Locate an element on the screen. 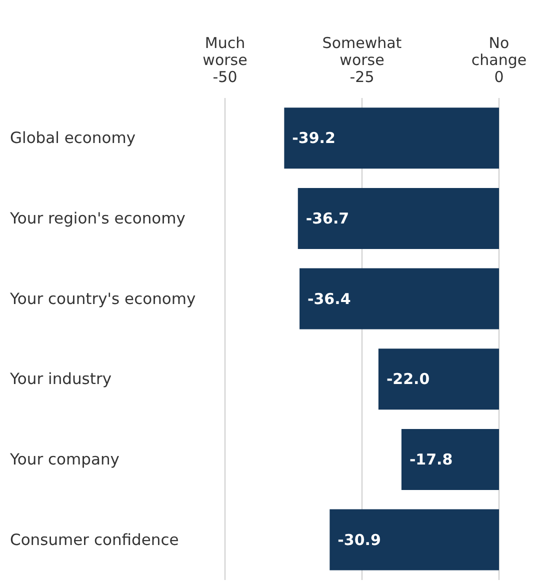 The image size is (537, 588). data-label: -36.7 is located at coordinates (328, 218).